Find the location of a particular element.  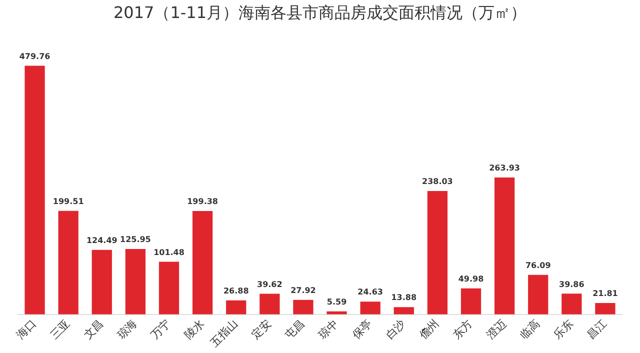

x-tick-label: 文昌 is located at coordinates (93, 329).